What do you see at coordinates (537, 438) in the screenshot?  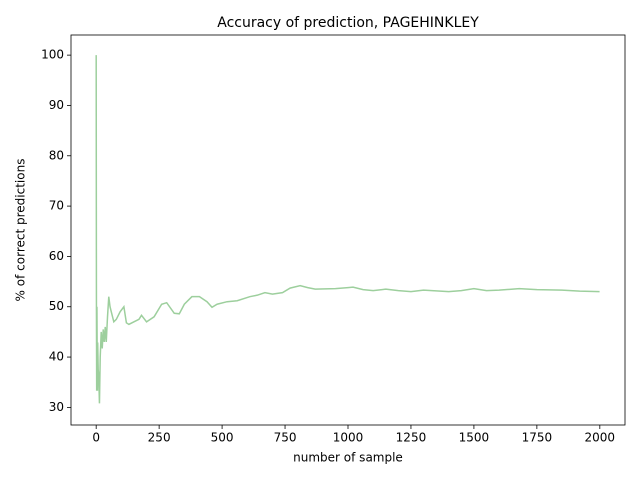 I see `x-tick-label: 1750` at bounding box center [537, 438].